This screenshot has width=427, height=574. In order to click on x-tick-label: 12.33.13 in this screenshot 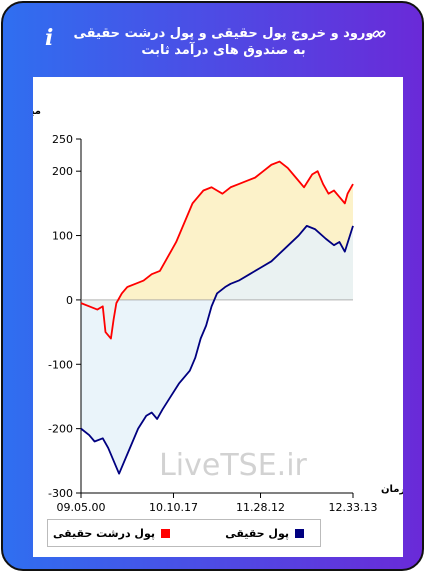, I will do `click(353, 507)`.